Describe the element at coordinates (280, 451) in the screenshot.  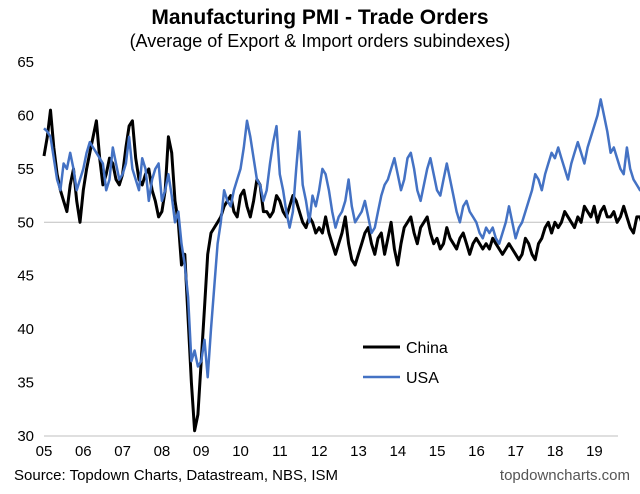
I see `x-tick-label: 11` at that location.